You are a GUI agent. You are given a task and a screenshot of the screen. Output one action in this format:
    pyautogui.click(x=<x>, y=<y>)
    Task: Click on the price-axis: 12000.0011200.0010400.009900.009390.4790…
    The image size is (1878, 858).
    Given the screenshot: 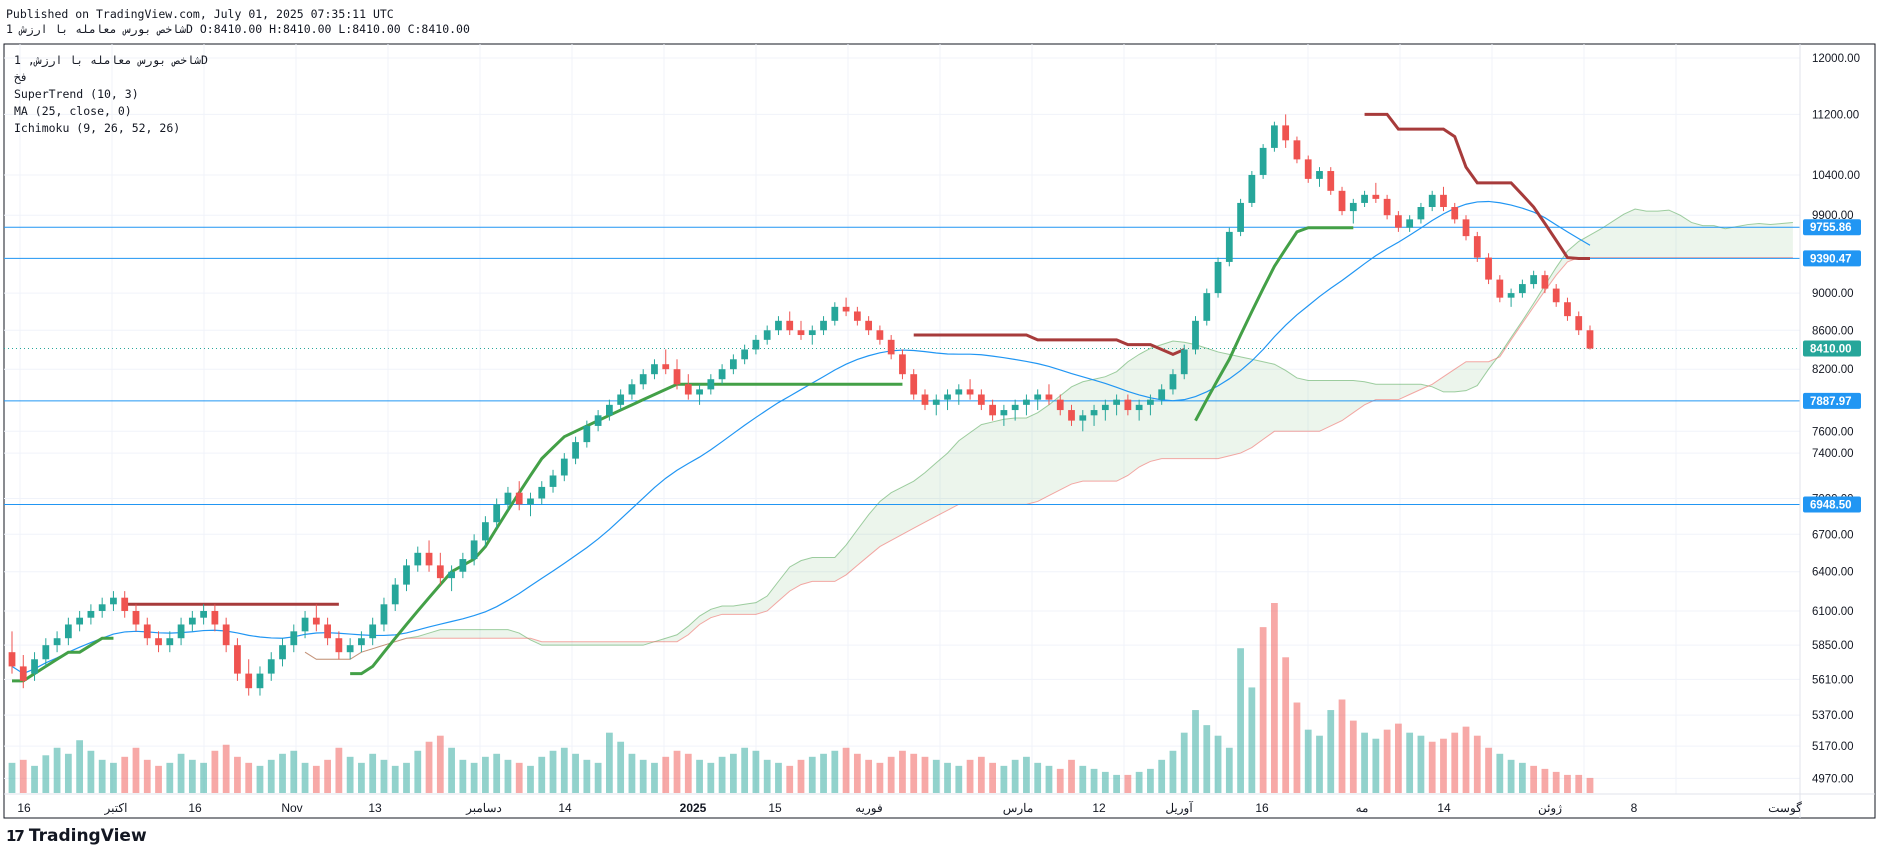 What is the action you would take?
    pyautogui.click(x=1832, y=419)
    